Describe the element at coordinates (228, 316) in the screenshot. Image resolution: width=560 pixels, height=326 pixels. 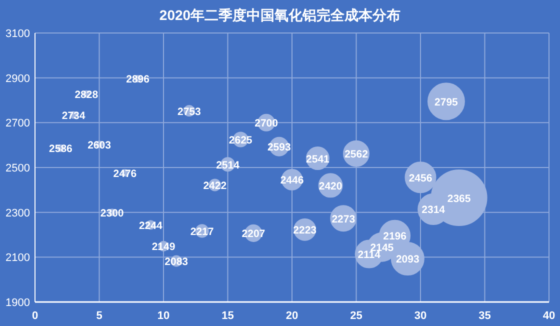
I see `x-tick-label: 15` at that location.